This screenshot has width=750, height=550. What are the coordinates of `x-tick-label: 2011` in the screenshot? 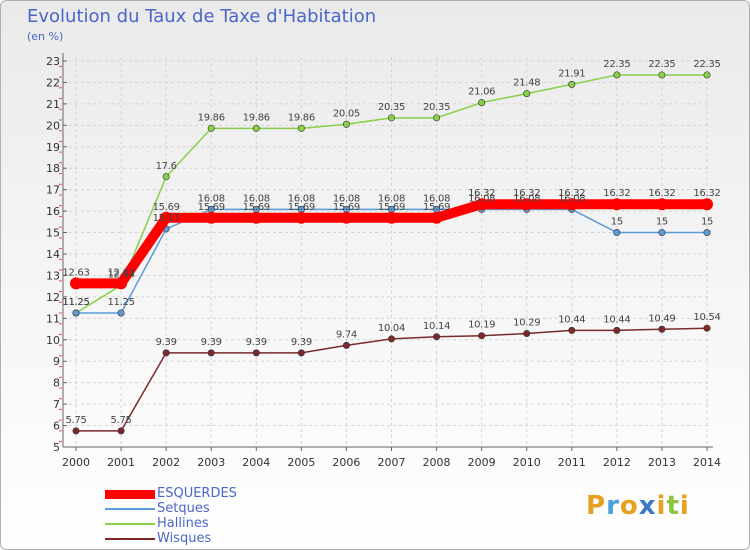 It's located at (572, 462).